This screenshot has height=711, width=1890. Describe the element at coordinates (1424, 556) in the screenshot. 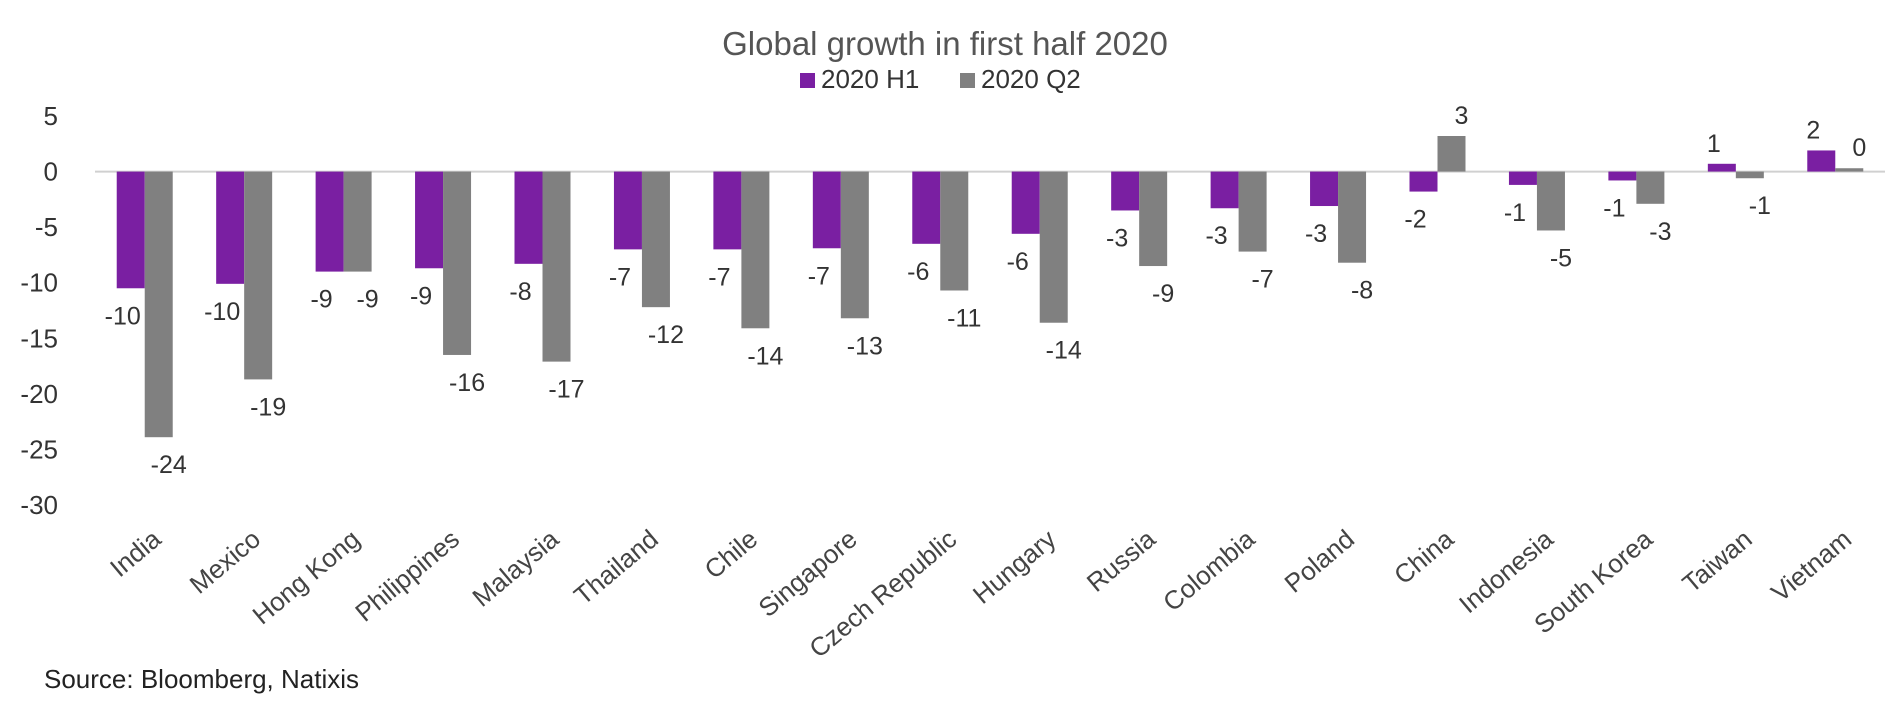

I see `x-tick-label: China` at that location.